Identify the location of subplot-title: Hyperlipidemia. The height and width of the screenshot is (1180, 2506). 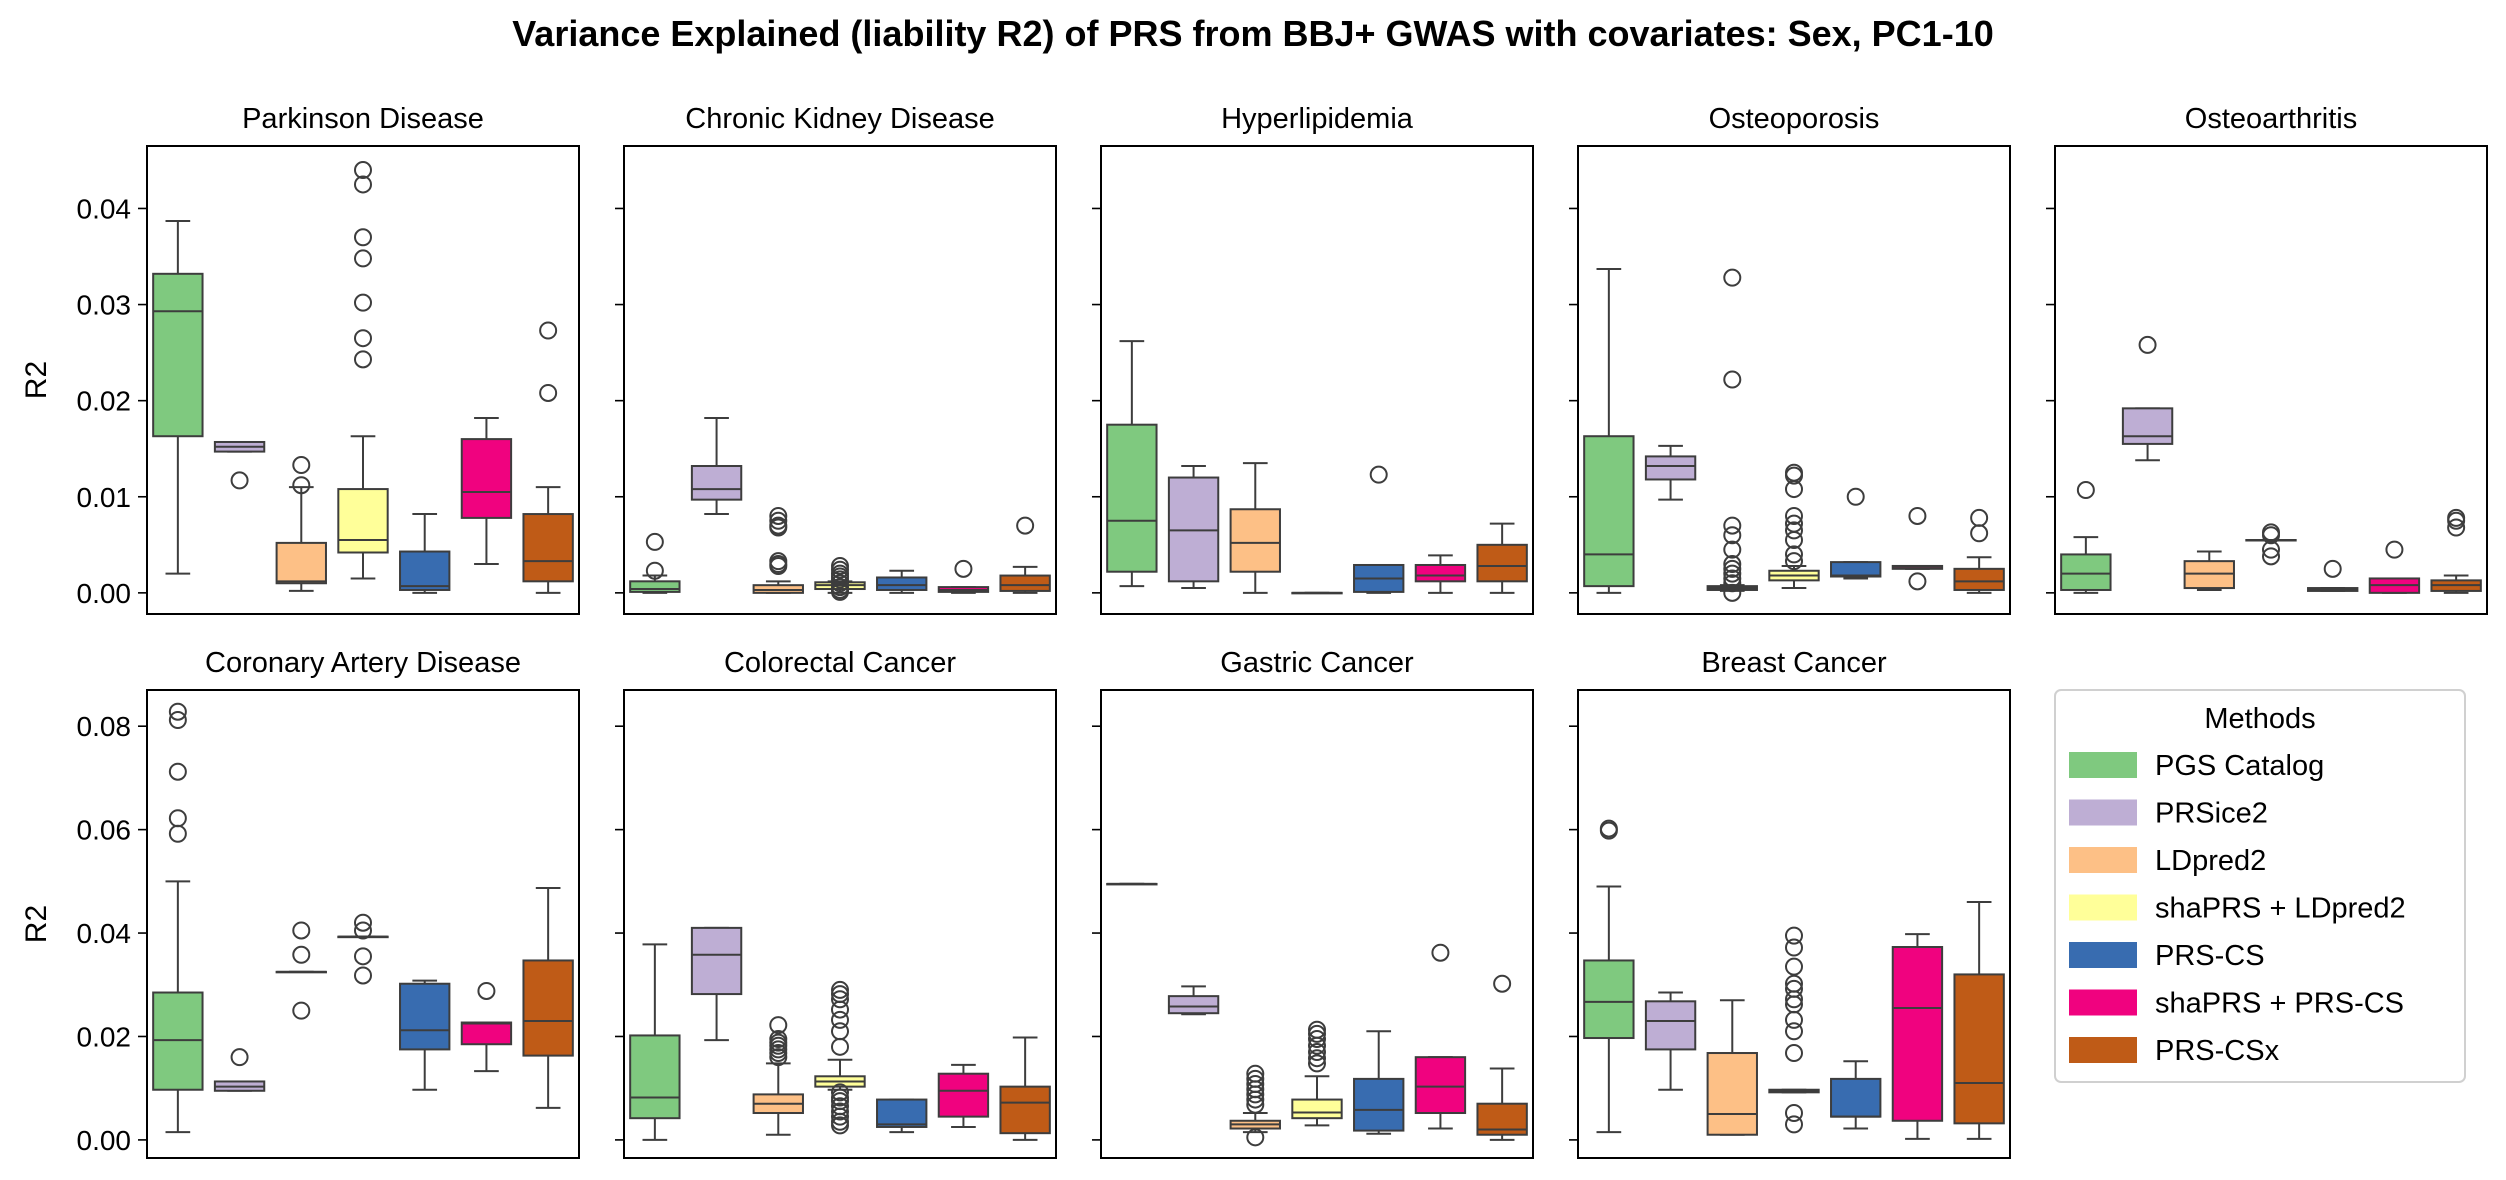
(1317, 119).